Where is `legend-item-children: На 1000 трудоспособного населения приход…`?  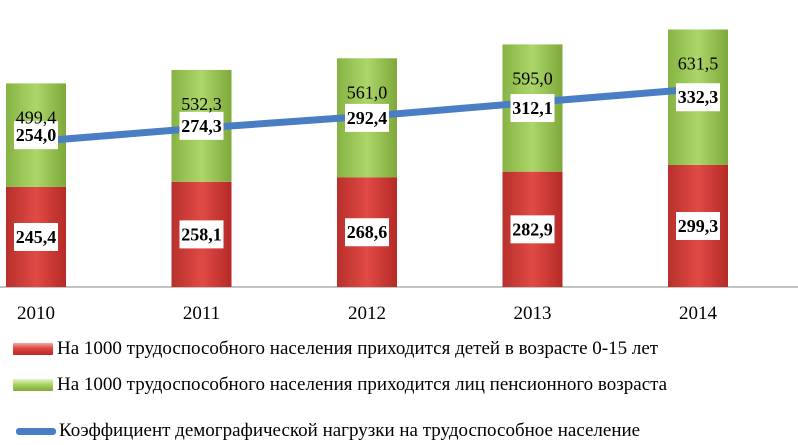 legend-item-children: На 1000 трудоспособного населения приход… is located at coordinates (399, 349).